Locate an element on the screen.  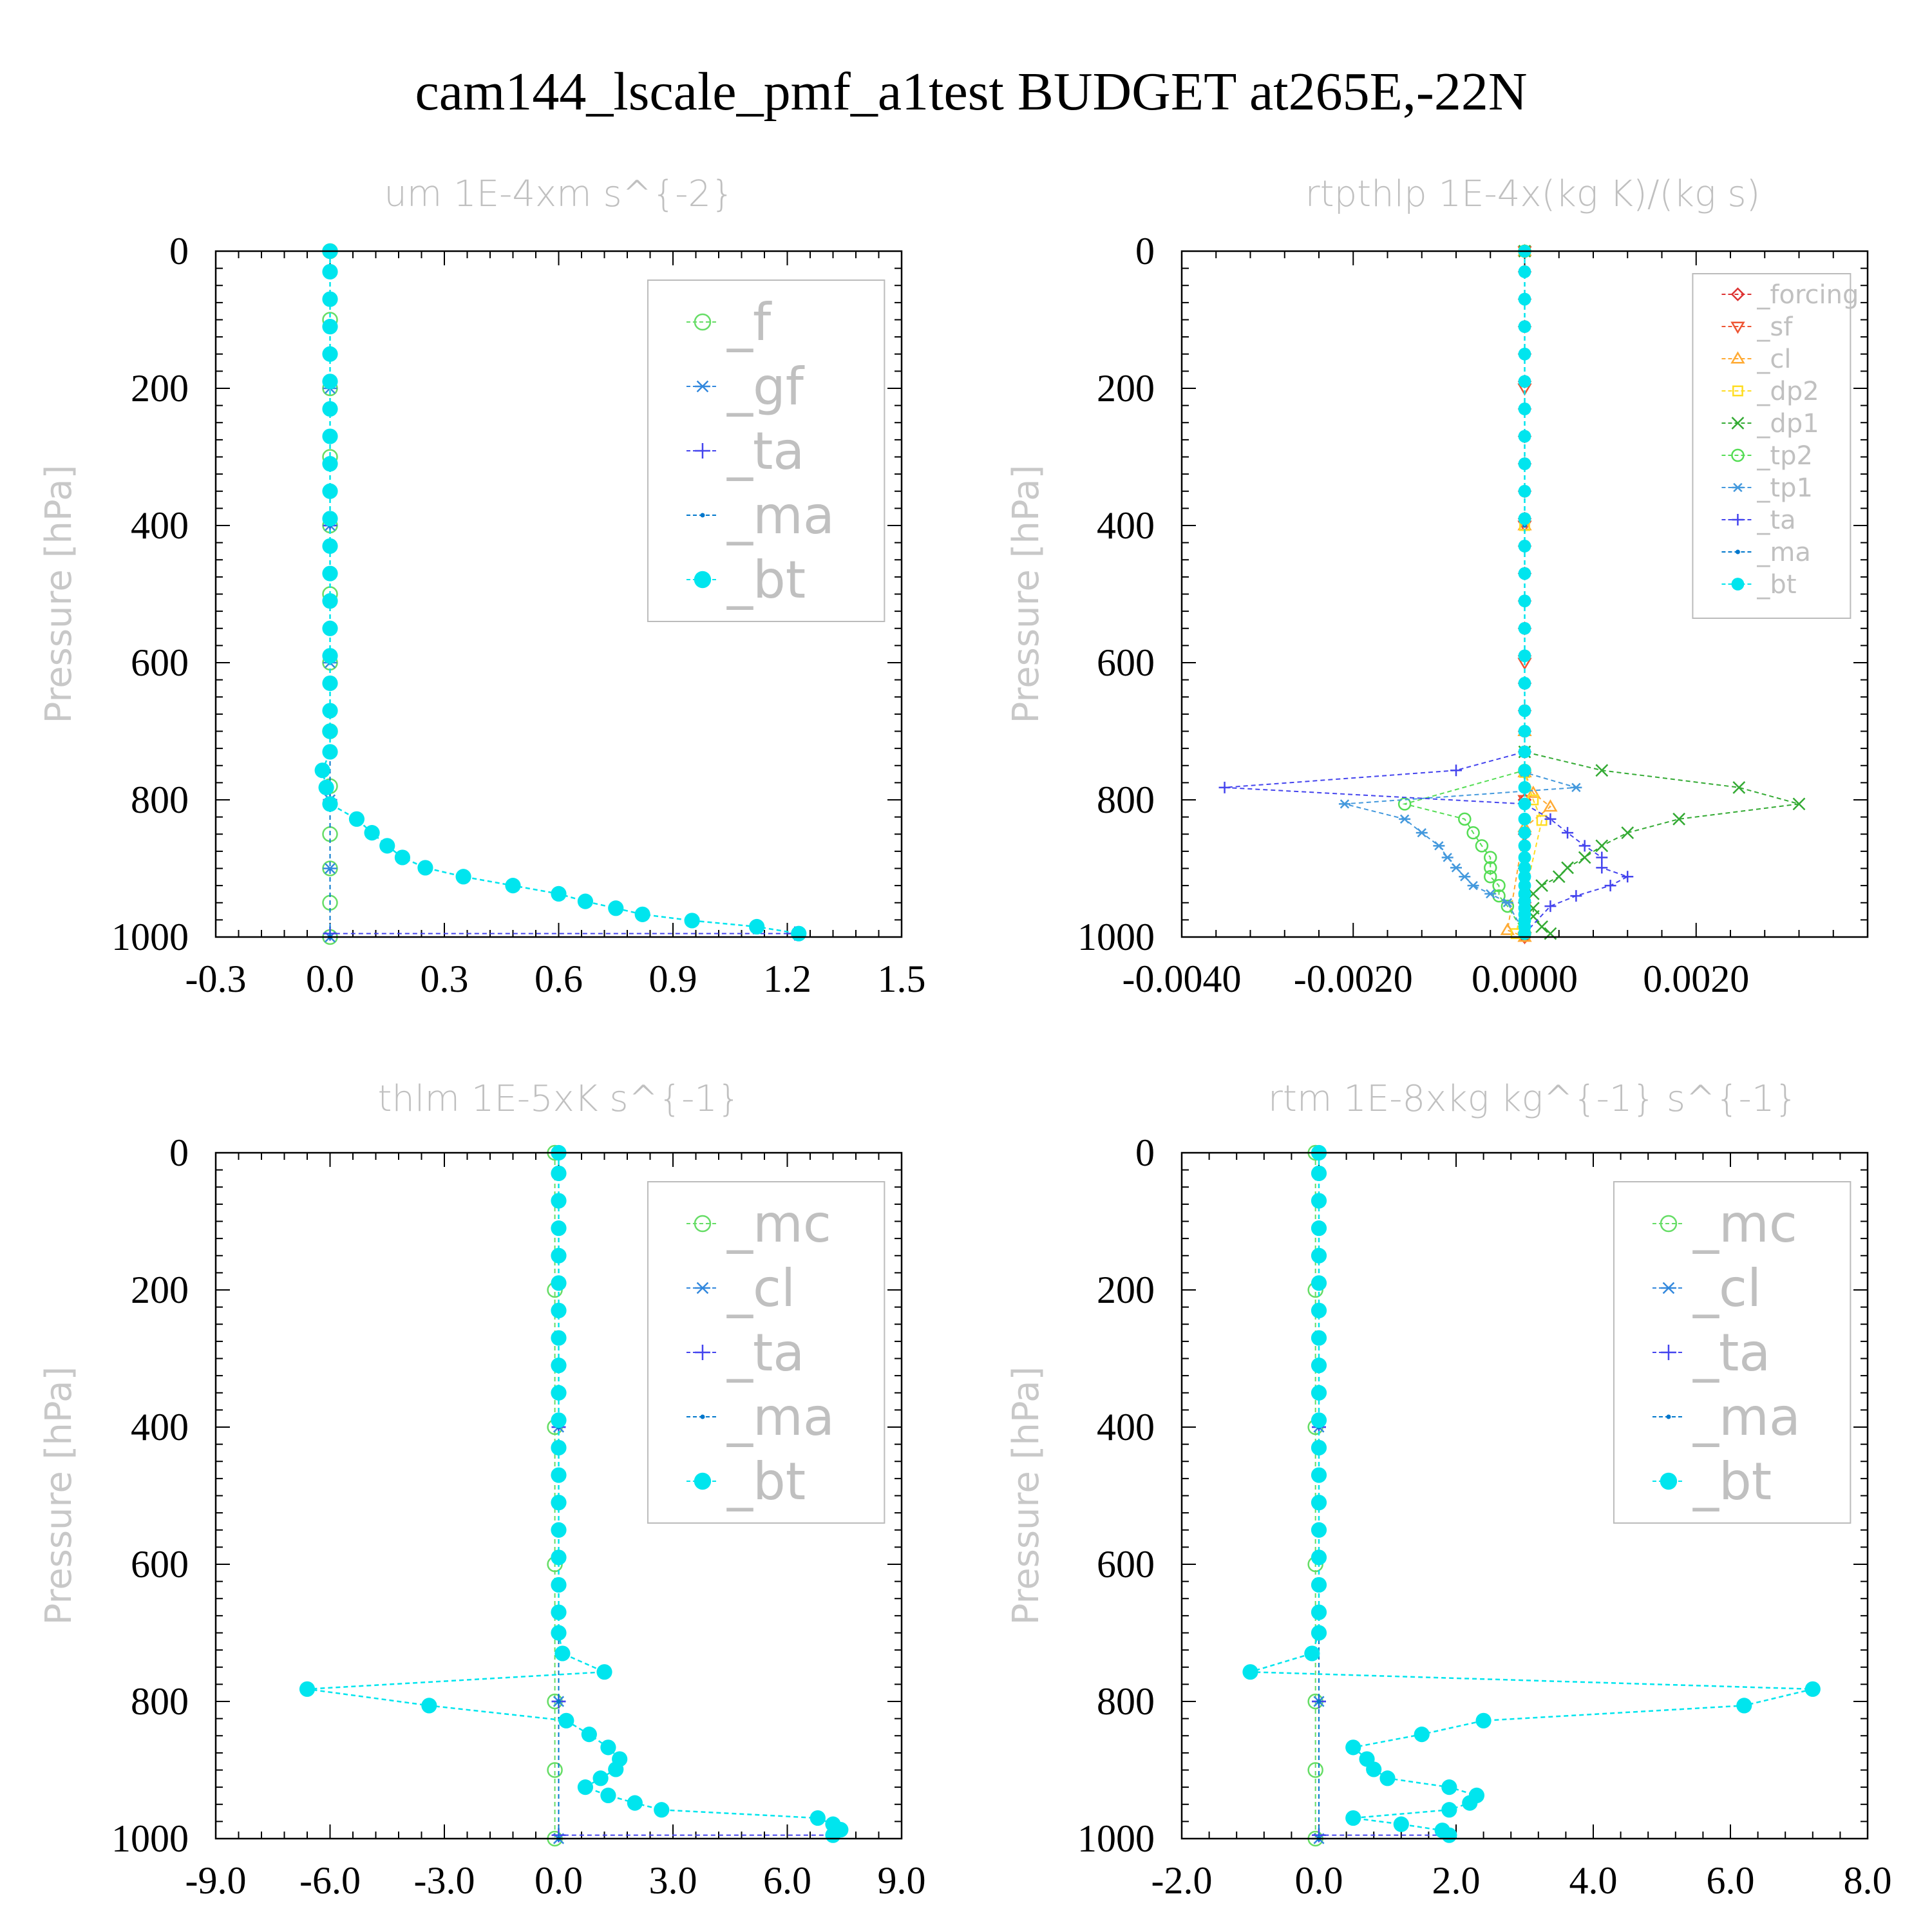
panel-title: rtpthlp 1E-4x(kg K)/(kg s) is located at coordinates (1533, 194).